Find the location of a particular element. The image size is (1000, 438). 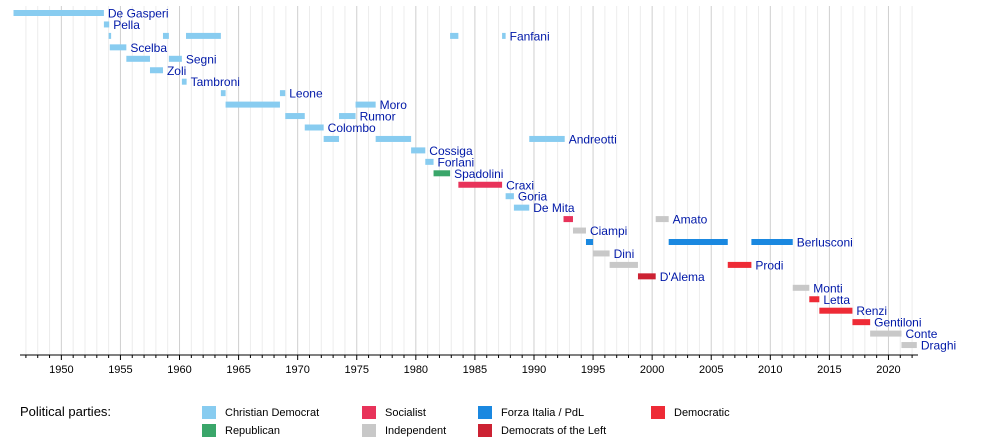

x-tick-label: 1975 is located at coordinates (357, 370).